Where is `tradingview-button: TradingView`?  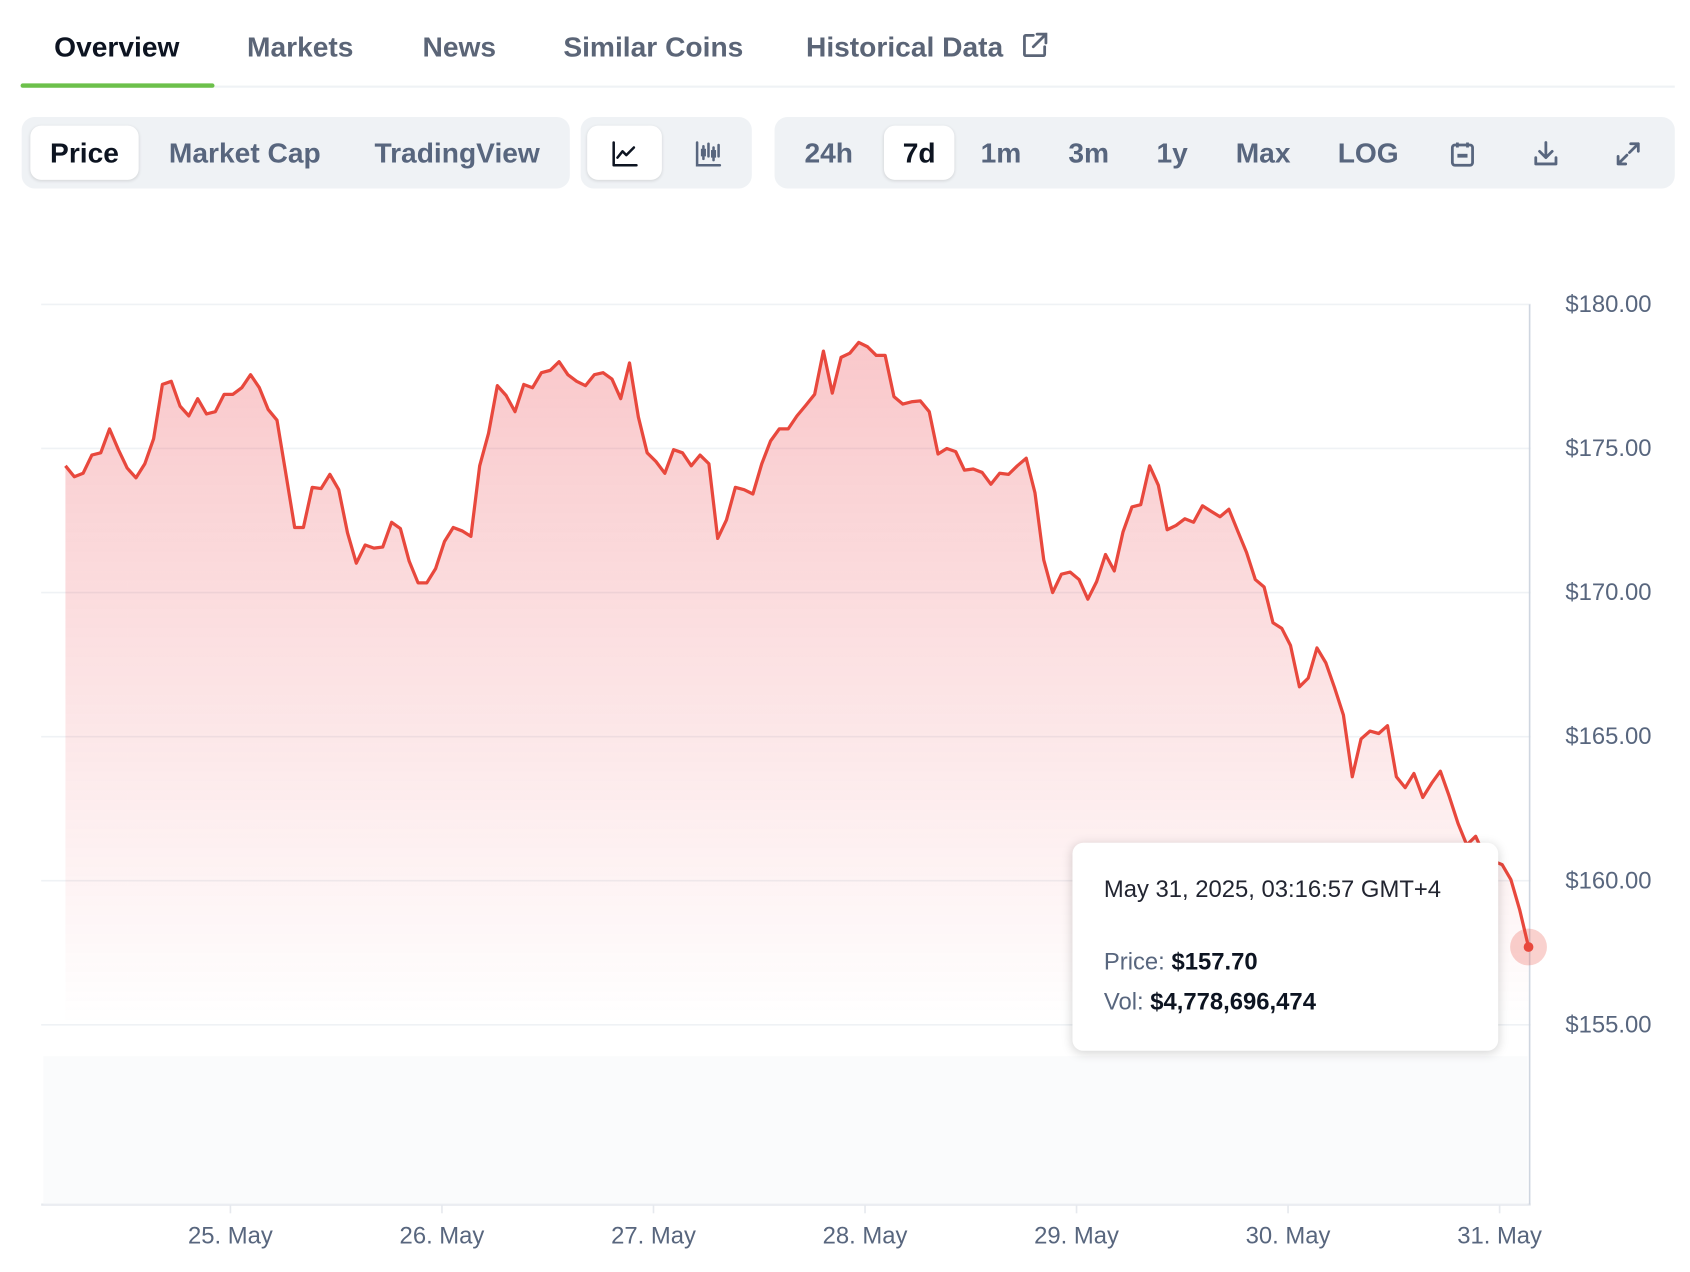 tradingview-button: TradingView is located at coordinates (457, 152).